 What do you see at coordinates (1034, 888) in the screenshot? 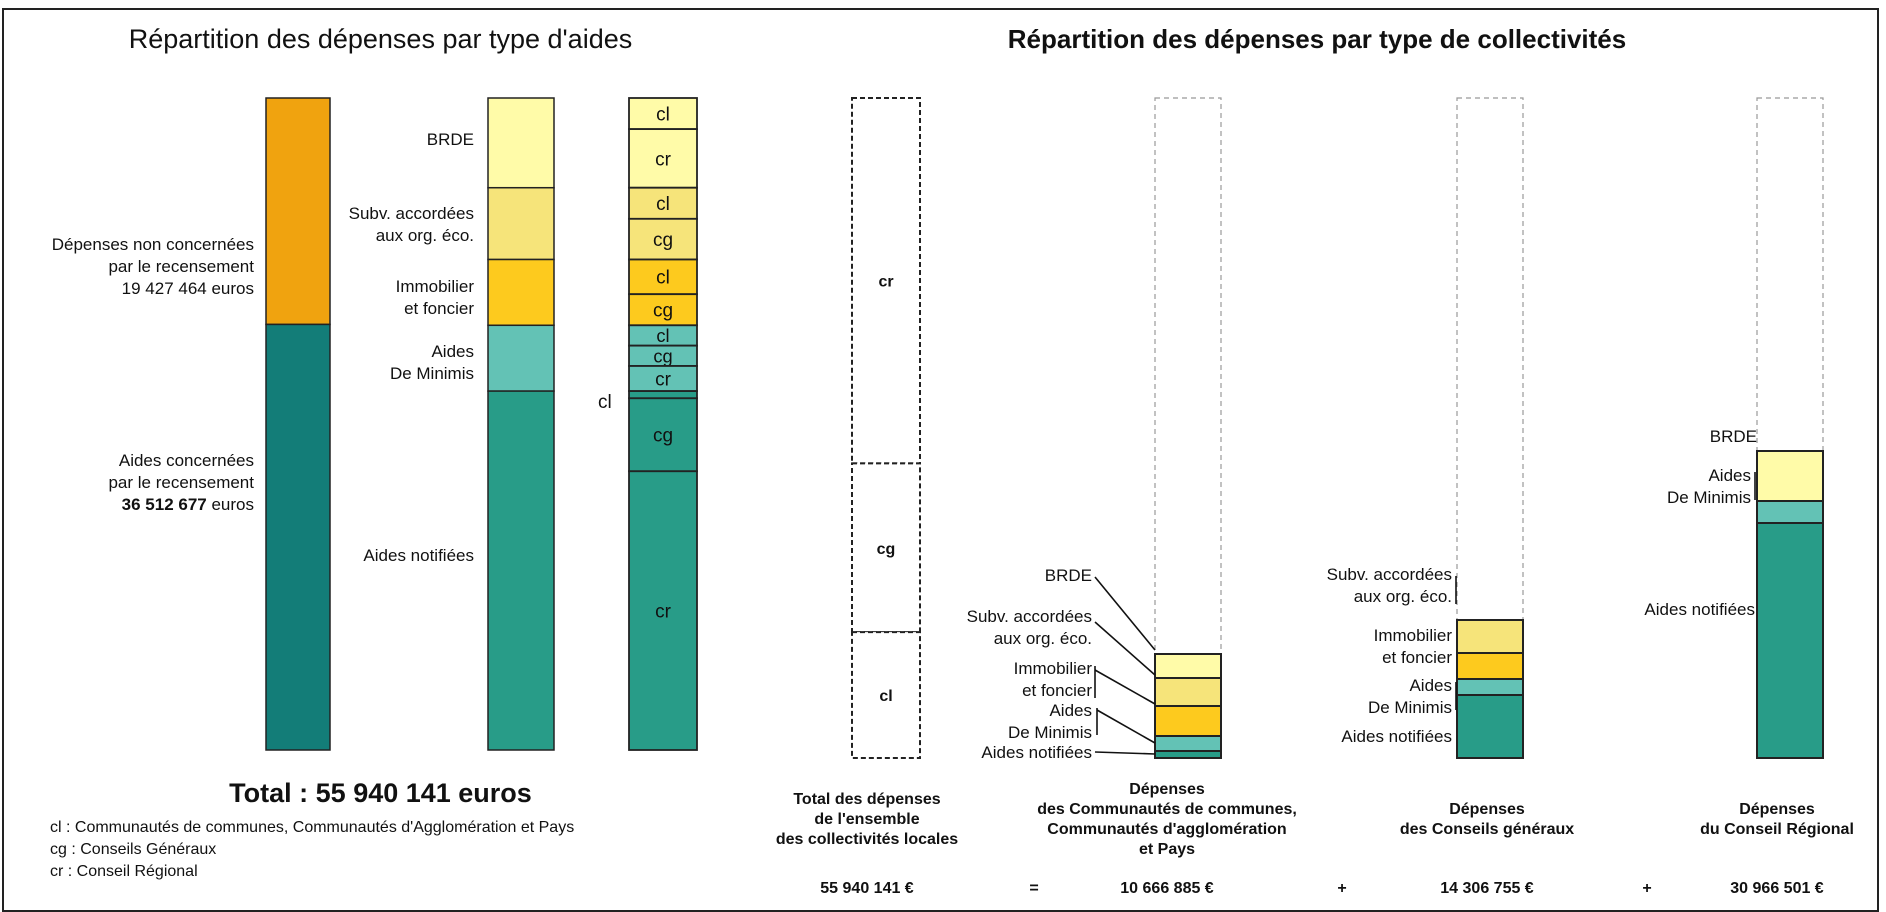
I see `equals-sign: =` at bounding box center [1034, 888].